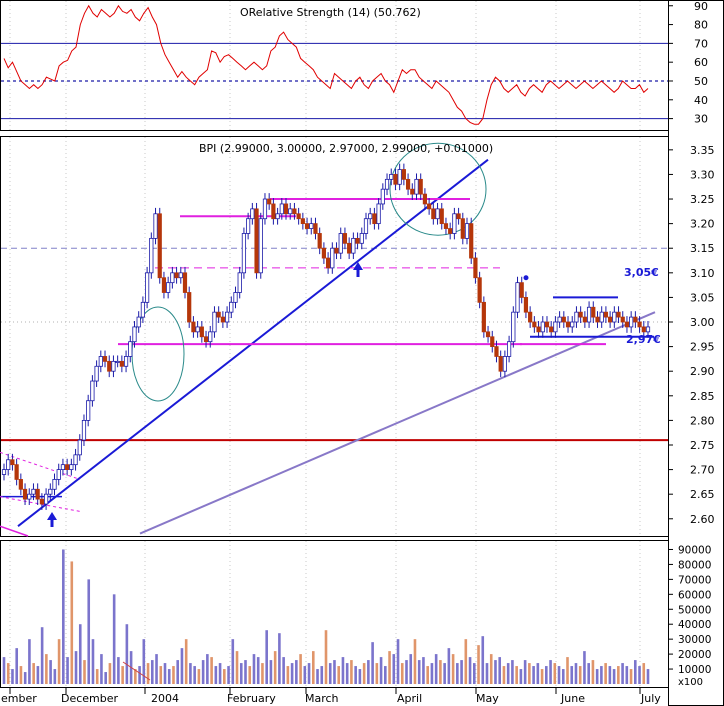 The image size is (724, 706). Describe the element at coordinates (526, 278) in the screenshot. I see `high-marker-dot` at that location.